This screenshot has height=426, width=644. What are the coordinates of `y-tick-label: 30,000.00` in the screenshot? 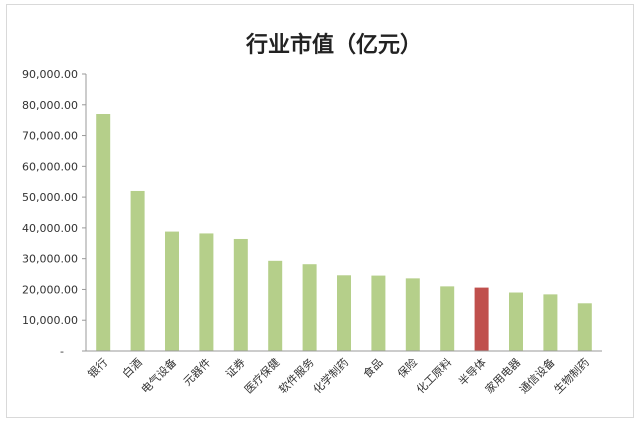 It's located at (50, 259).